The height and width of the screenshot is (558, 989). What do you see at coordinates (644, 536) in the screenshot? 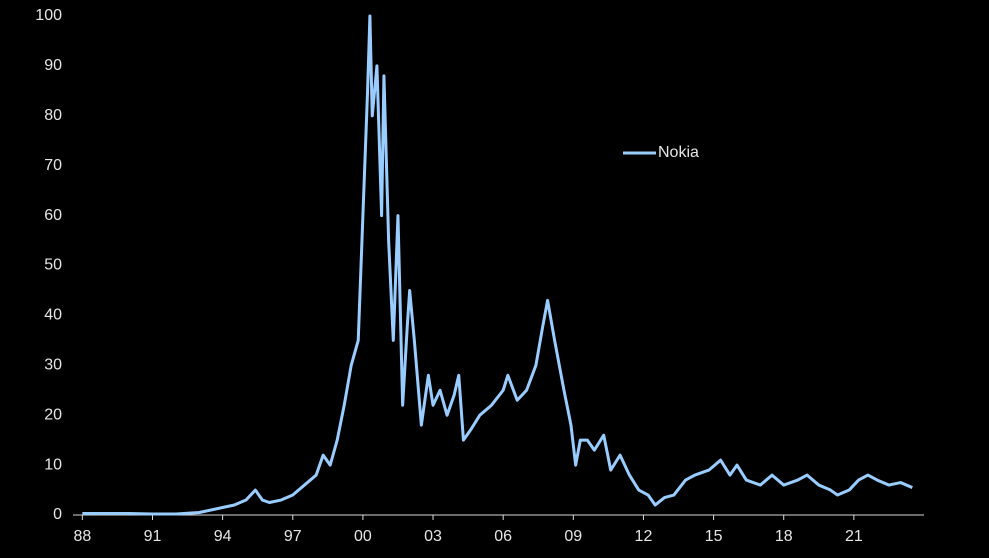
I see `x-tick-label: 12` at bounding box center [644, 536].